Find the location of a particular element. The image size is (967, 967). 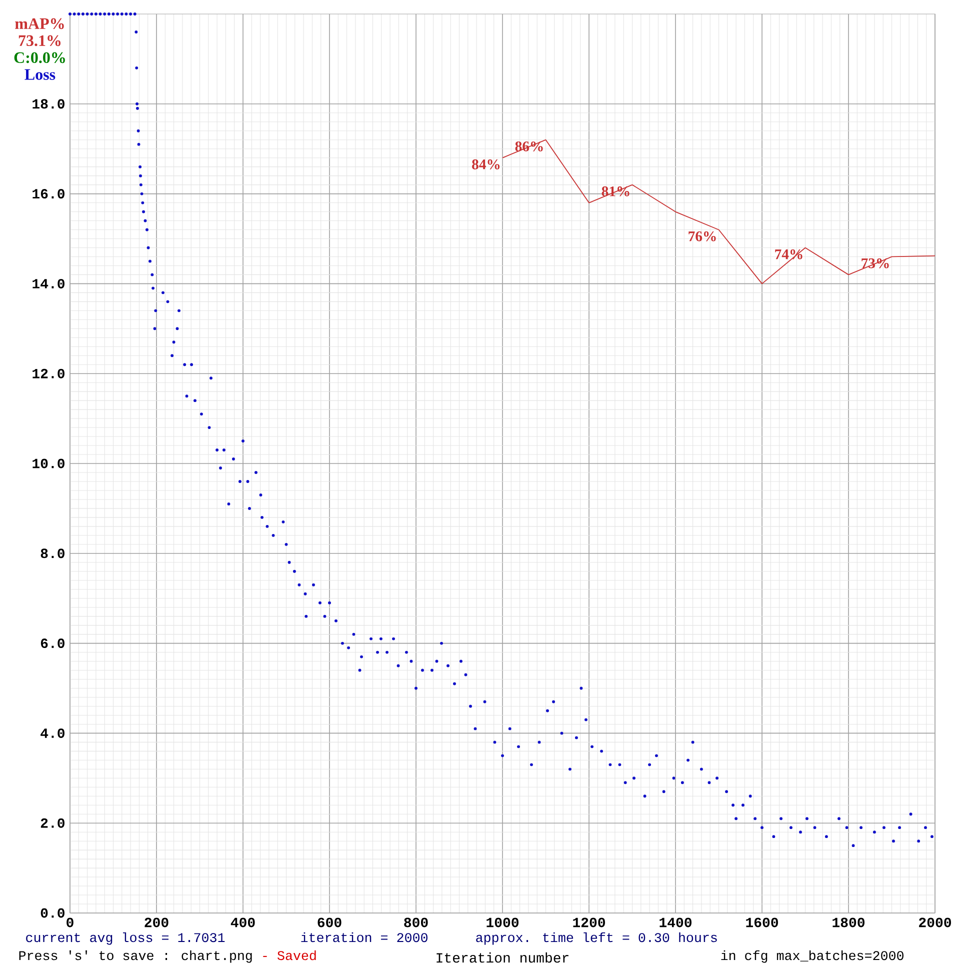

y-tick-label: 8.0 is located at coordinates (52, 553).